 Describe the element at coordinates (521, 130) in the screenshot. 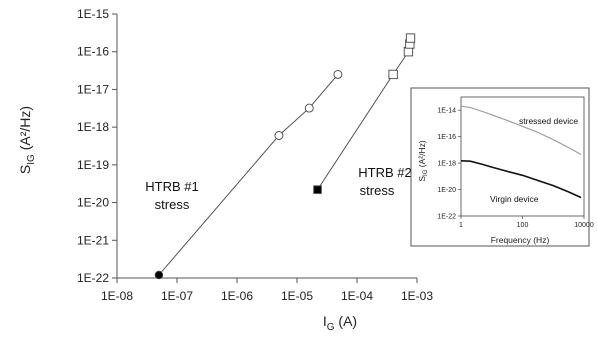

I see `inset-series-1-line` at that location.